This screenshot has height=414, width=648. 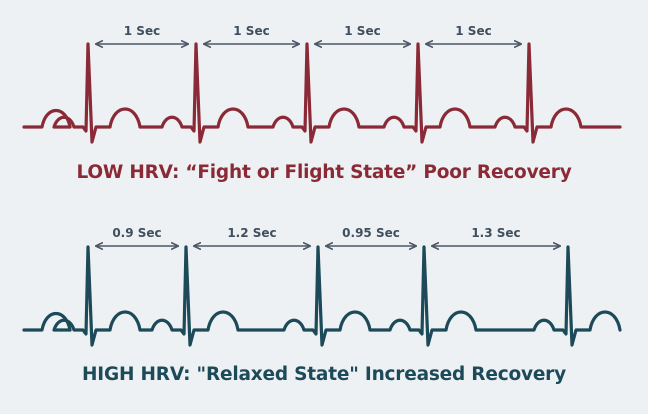 What do you see at coordinates (136, 233) in the screenshot?
I see `interval-label: 0.9 Sec` at bounding box center [136, 233].